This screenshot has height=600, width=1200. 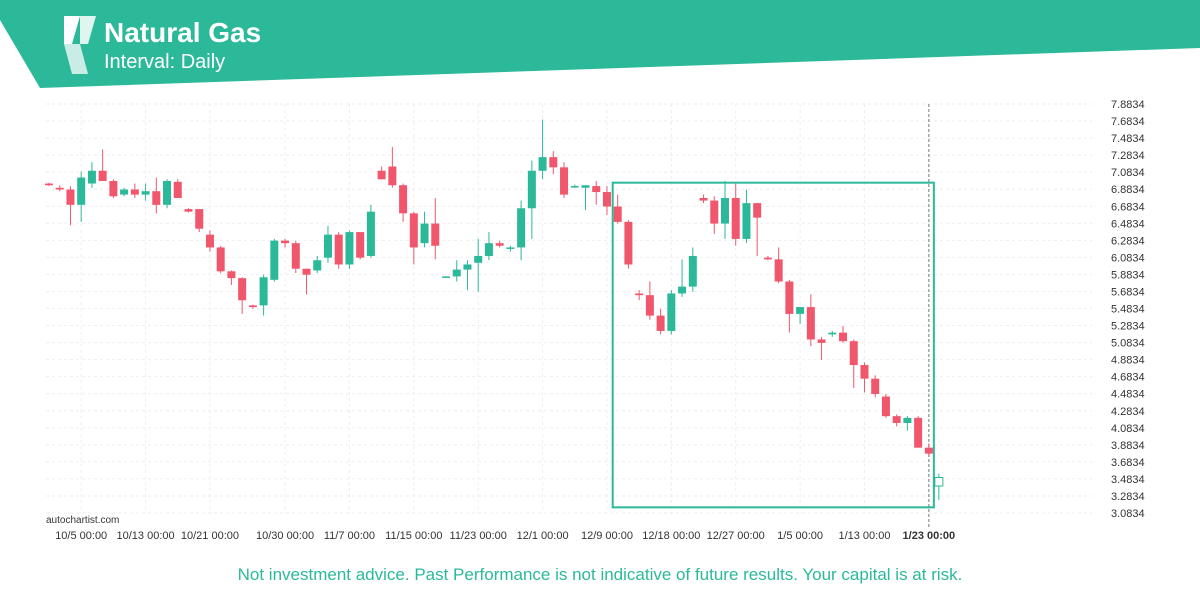 I want to click on y-tick-label: 7.6834, so click(x=1128, y=122).